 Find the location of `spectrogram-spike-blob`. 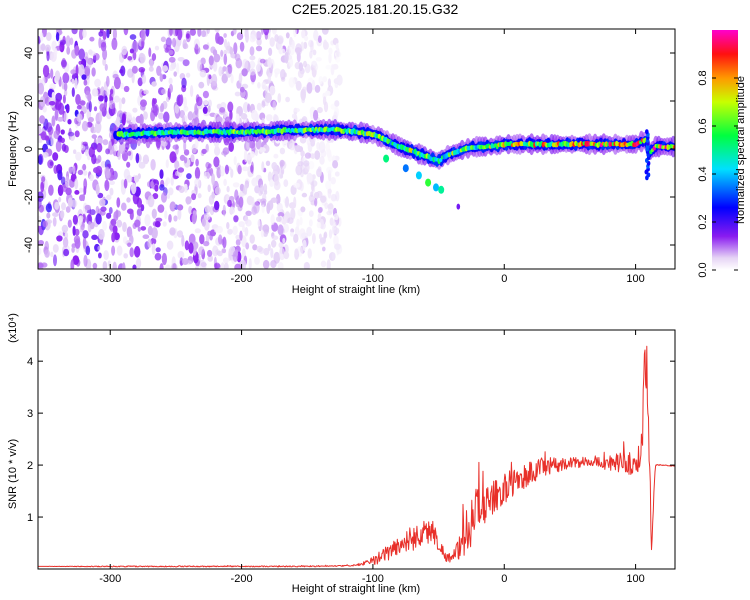

spectrogram-spike-blob is located at coordinates (647, 132).